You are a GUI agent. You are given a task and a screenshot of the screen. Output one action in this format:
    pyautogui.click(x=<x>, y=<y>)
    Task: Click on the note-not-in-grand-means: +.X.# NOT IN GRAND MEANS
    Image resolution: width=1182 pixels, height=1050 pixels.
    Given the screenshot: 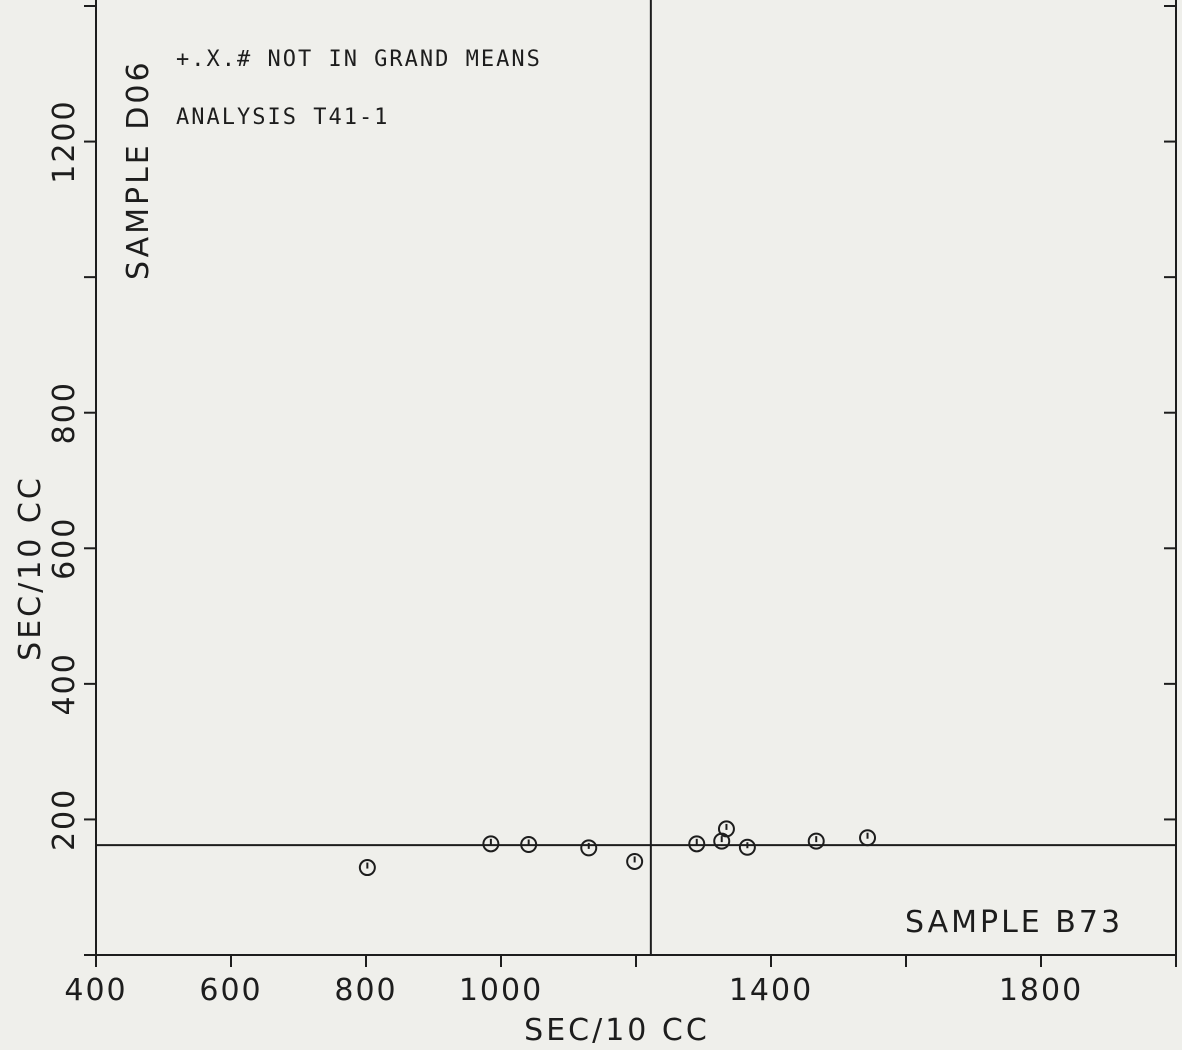 What is the action you would take?
    pyautogui.click(x=359, y=59)
    